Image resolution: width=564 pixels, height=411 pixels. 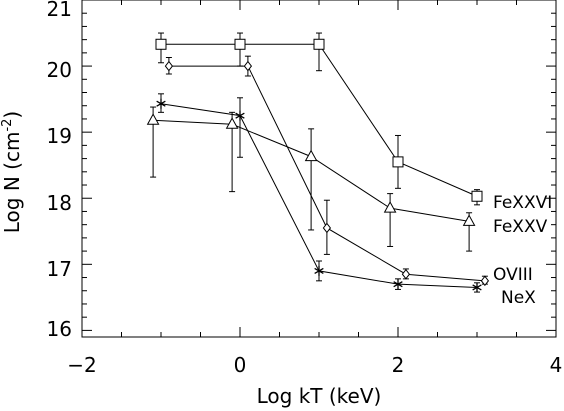 I want to click on series-label-nex: NeX, so click(x=518, y=298).